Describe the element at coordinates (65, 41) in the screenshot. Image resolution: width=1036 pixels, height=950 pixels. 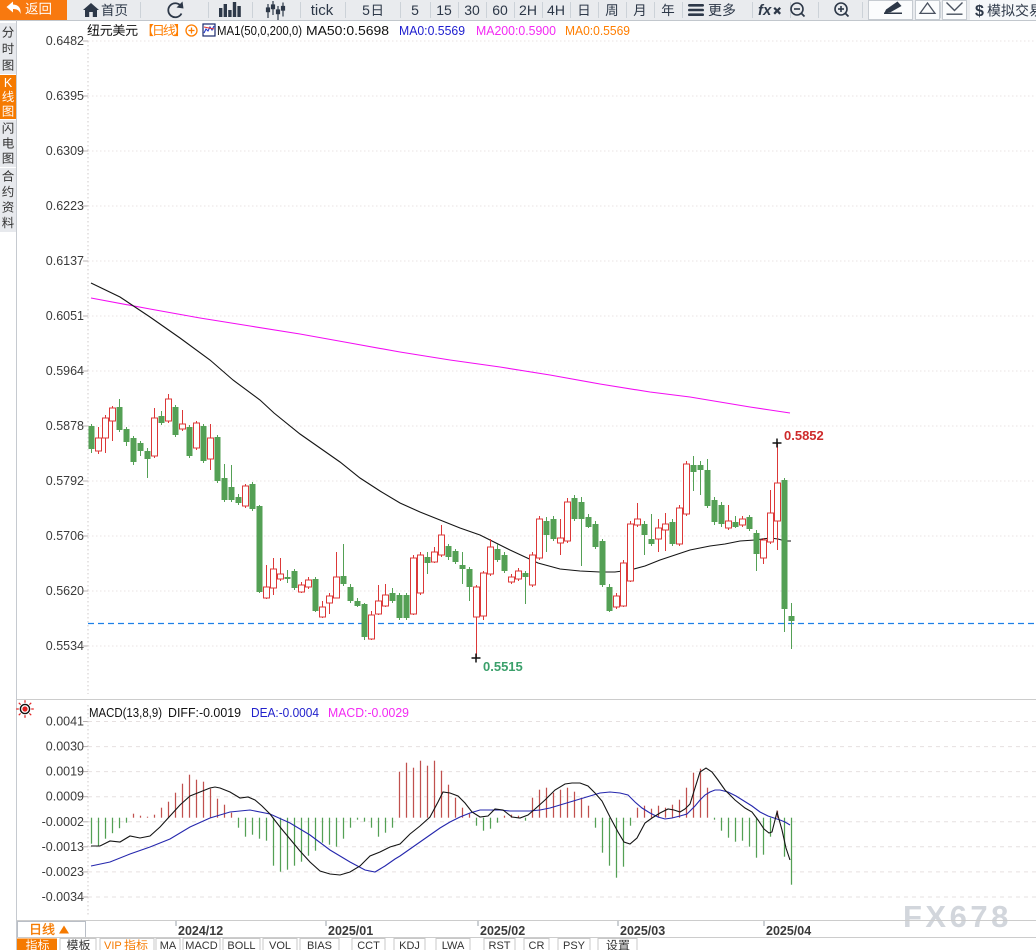
I see `svg-text: 0.6482` at that location.